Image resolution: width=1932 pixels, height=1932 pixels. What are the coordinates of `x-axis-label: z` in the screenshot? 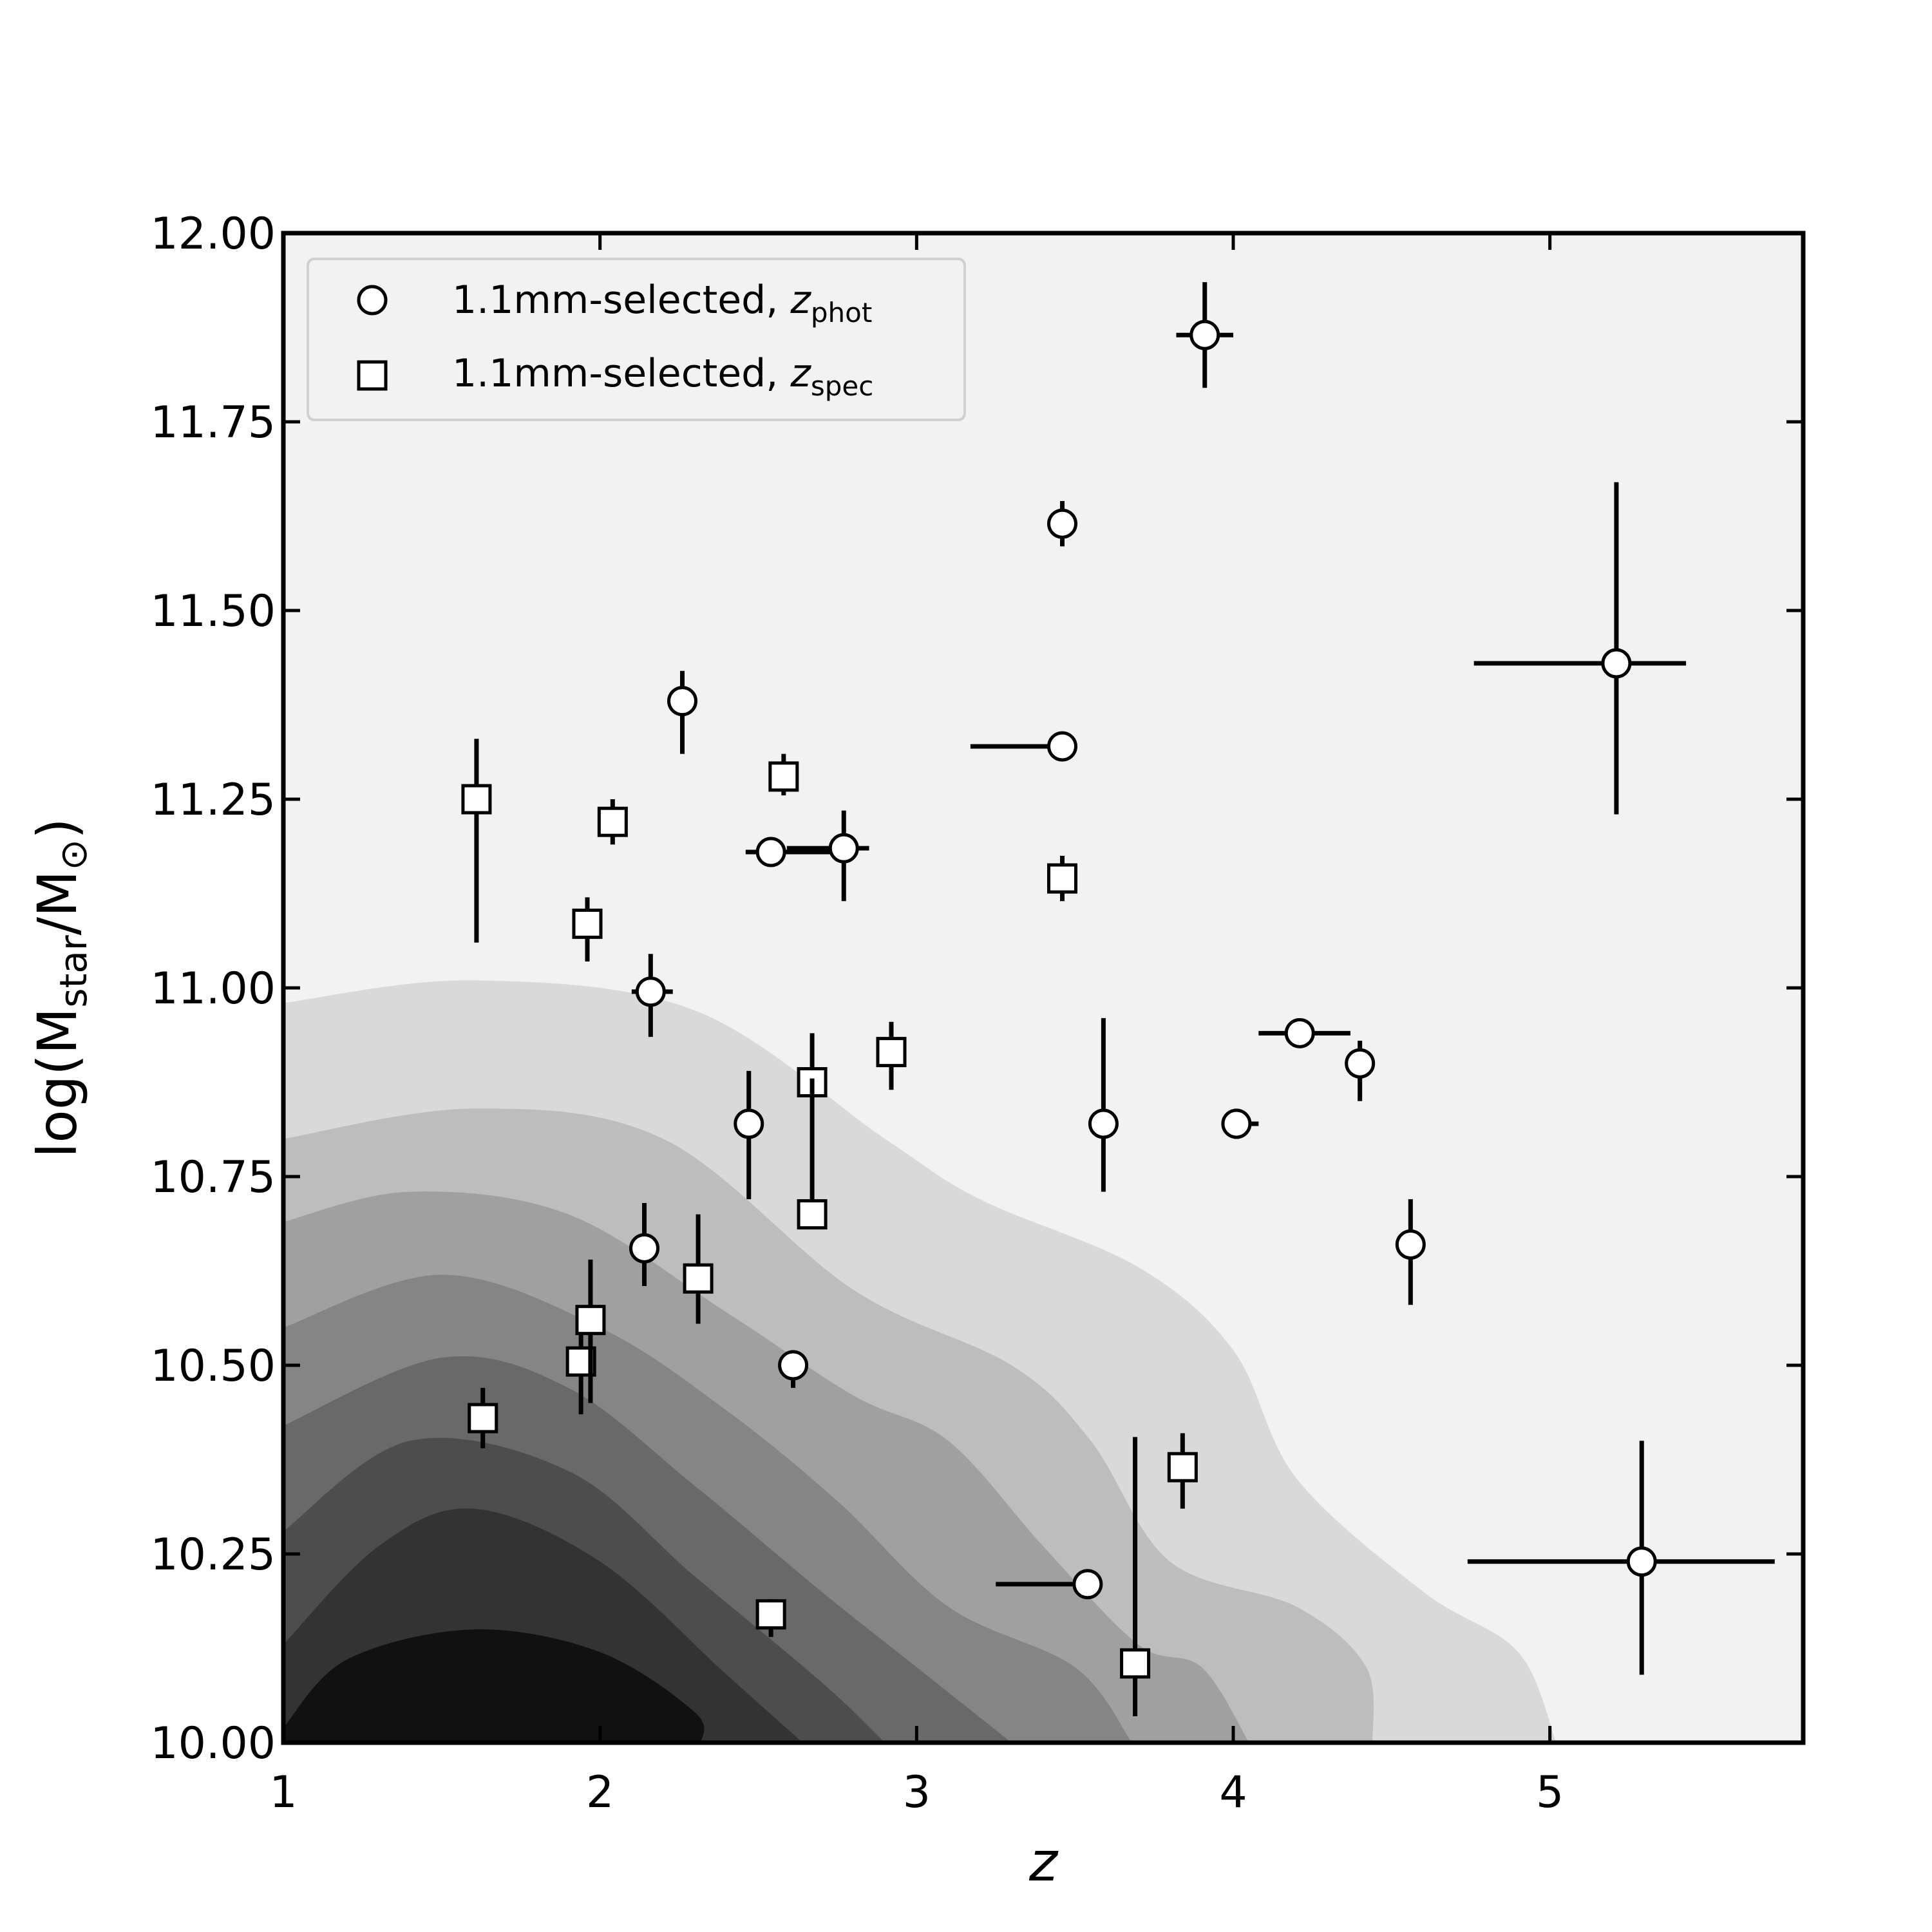 It's located at (1043, 1861).